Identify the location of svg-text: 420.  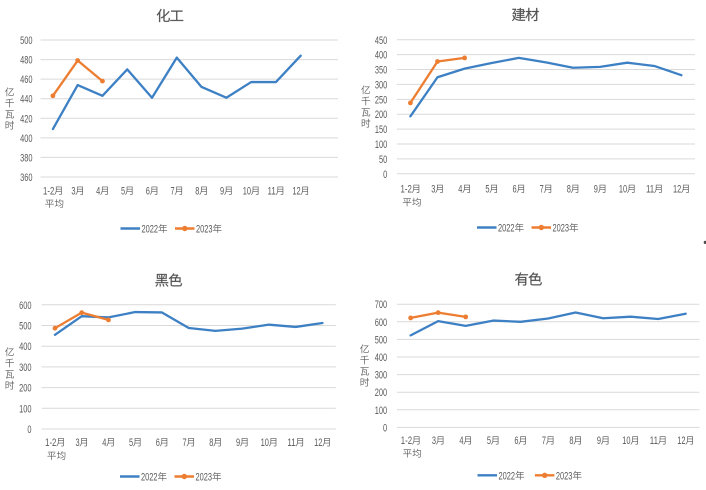
(26, 119).